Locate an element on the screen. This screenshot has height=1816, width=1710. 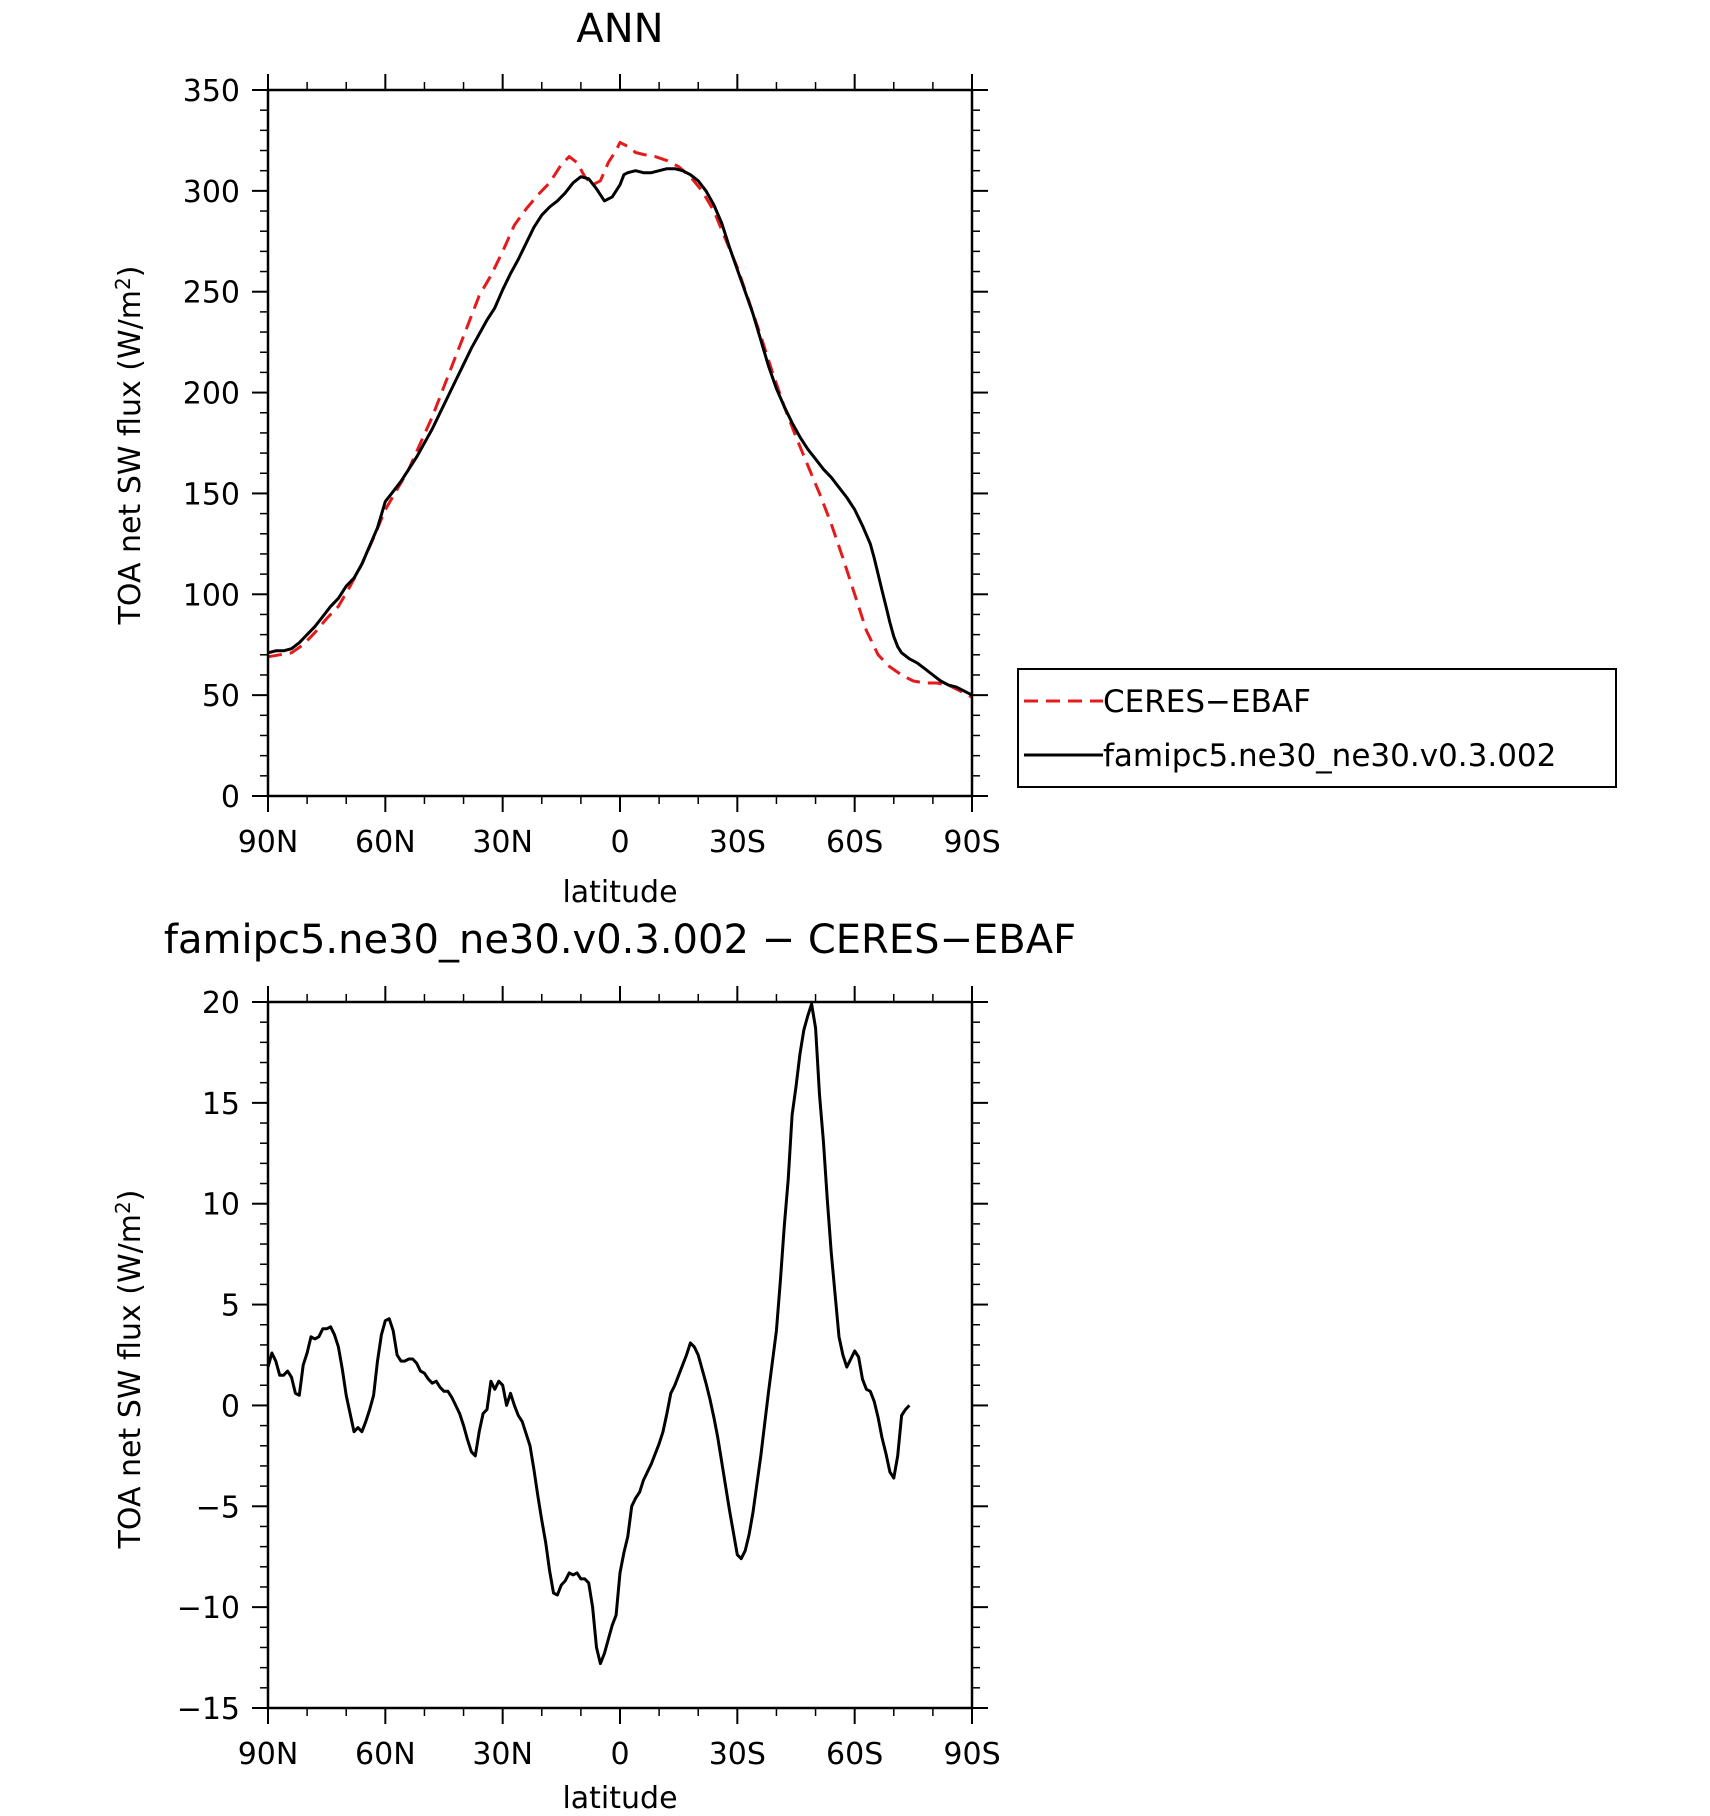
y-tick-label: 15 is located at coordinates (221, 1104).